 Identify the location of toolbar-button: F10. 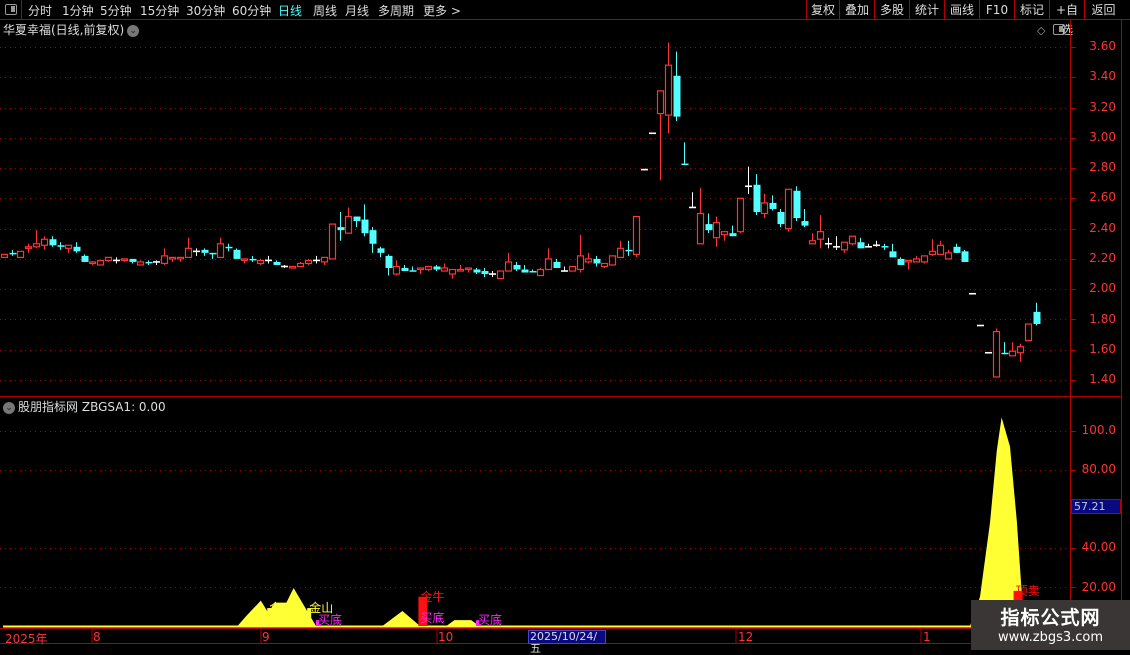
(996, 10).